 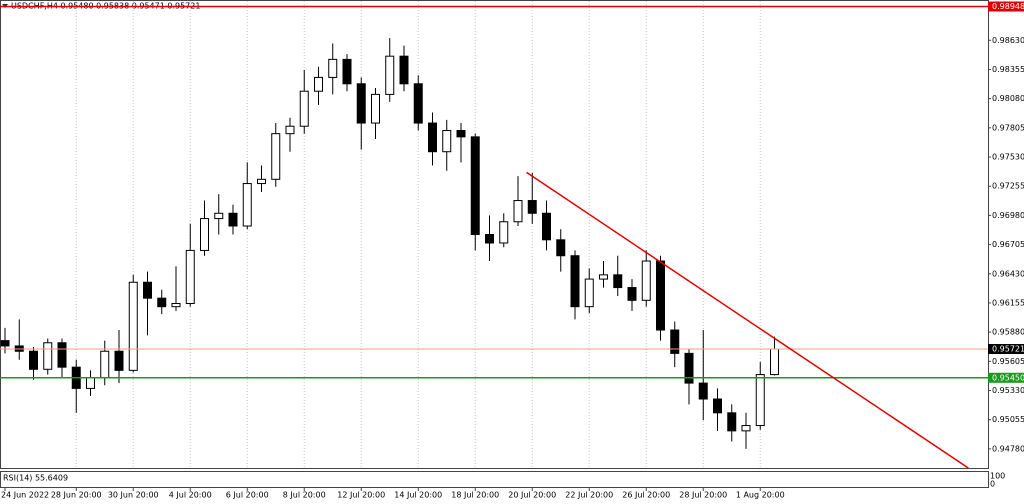 What do you see at coordinates (532, 495) in the screenshot?
I see `x-tick-label: 20 Jul 20:00` at bounding box center [532, 495].